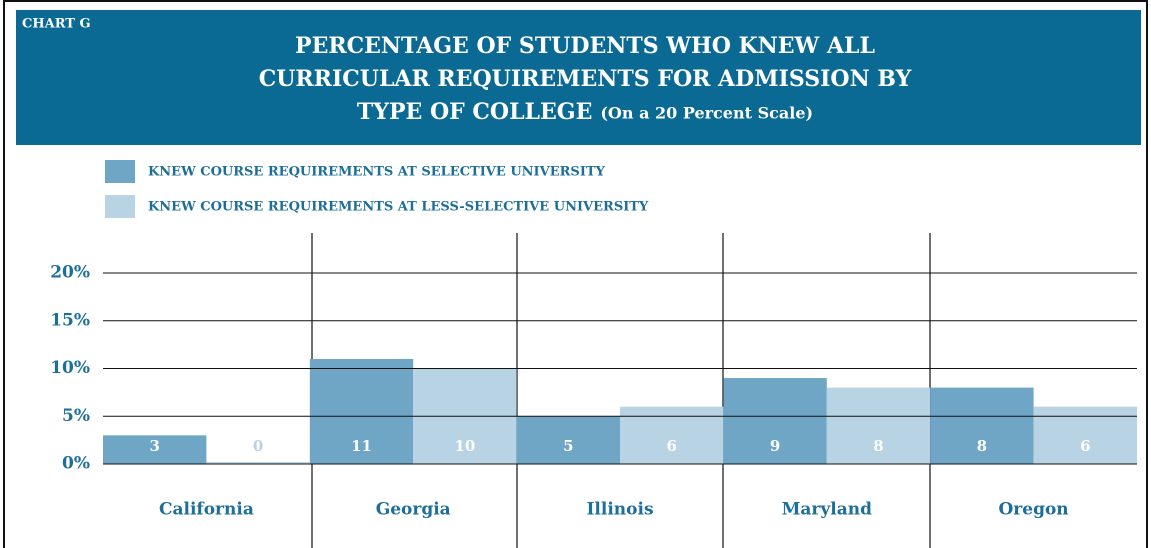 The height and width of the screenshot is (548, 1151). I want to click on data-label: 10, so click(464, 446).